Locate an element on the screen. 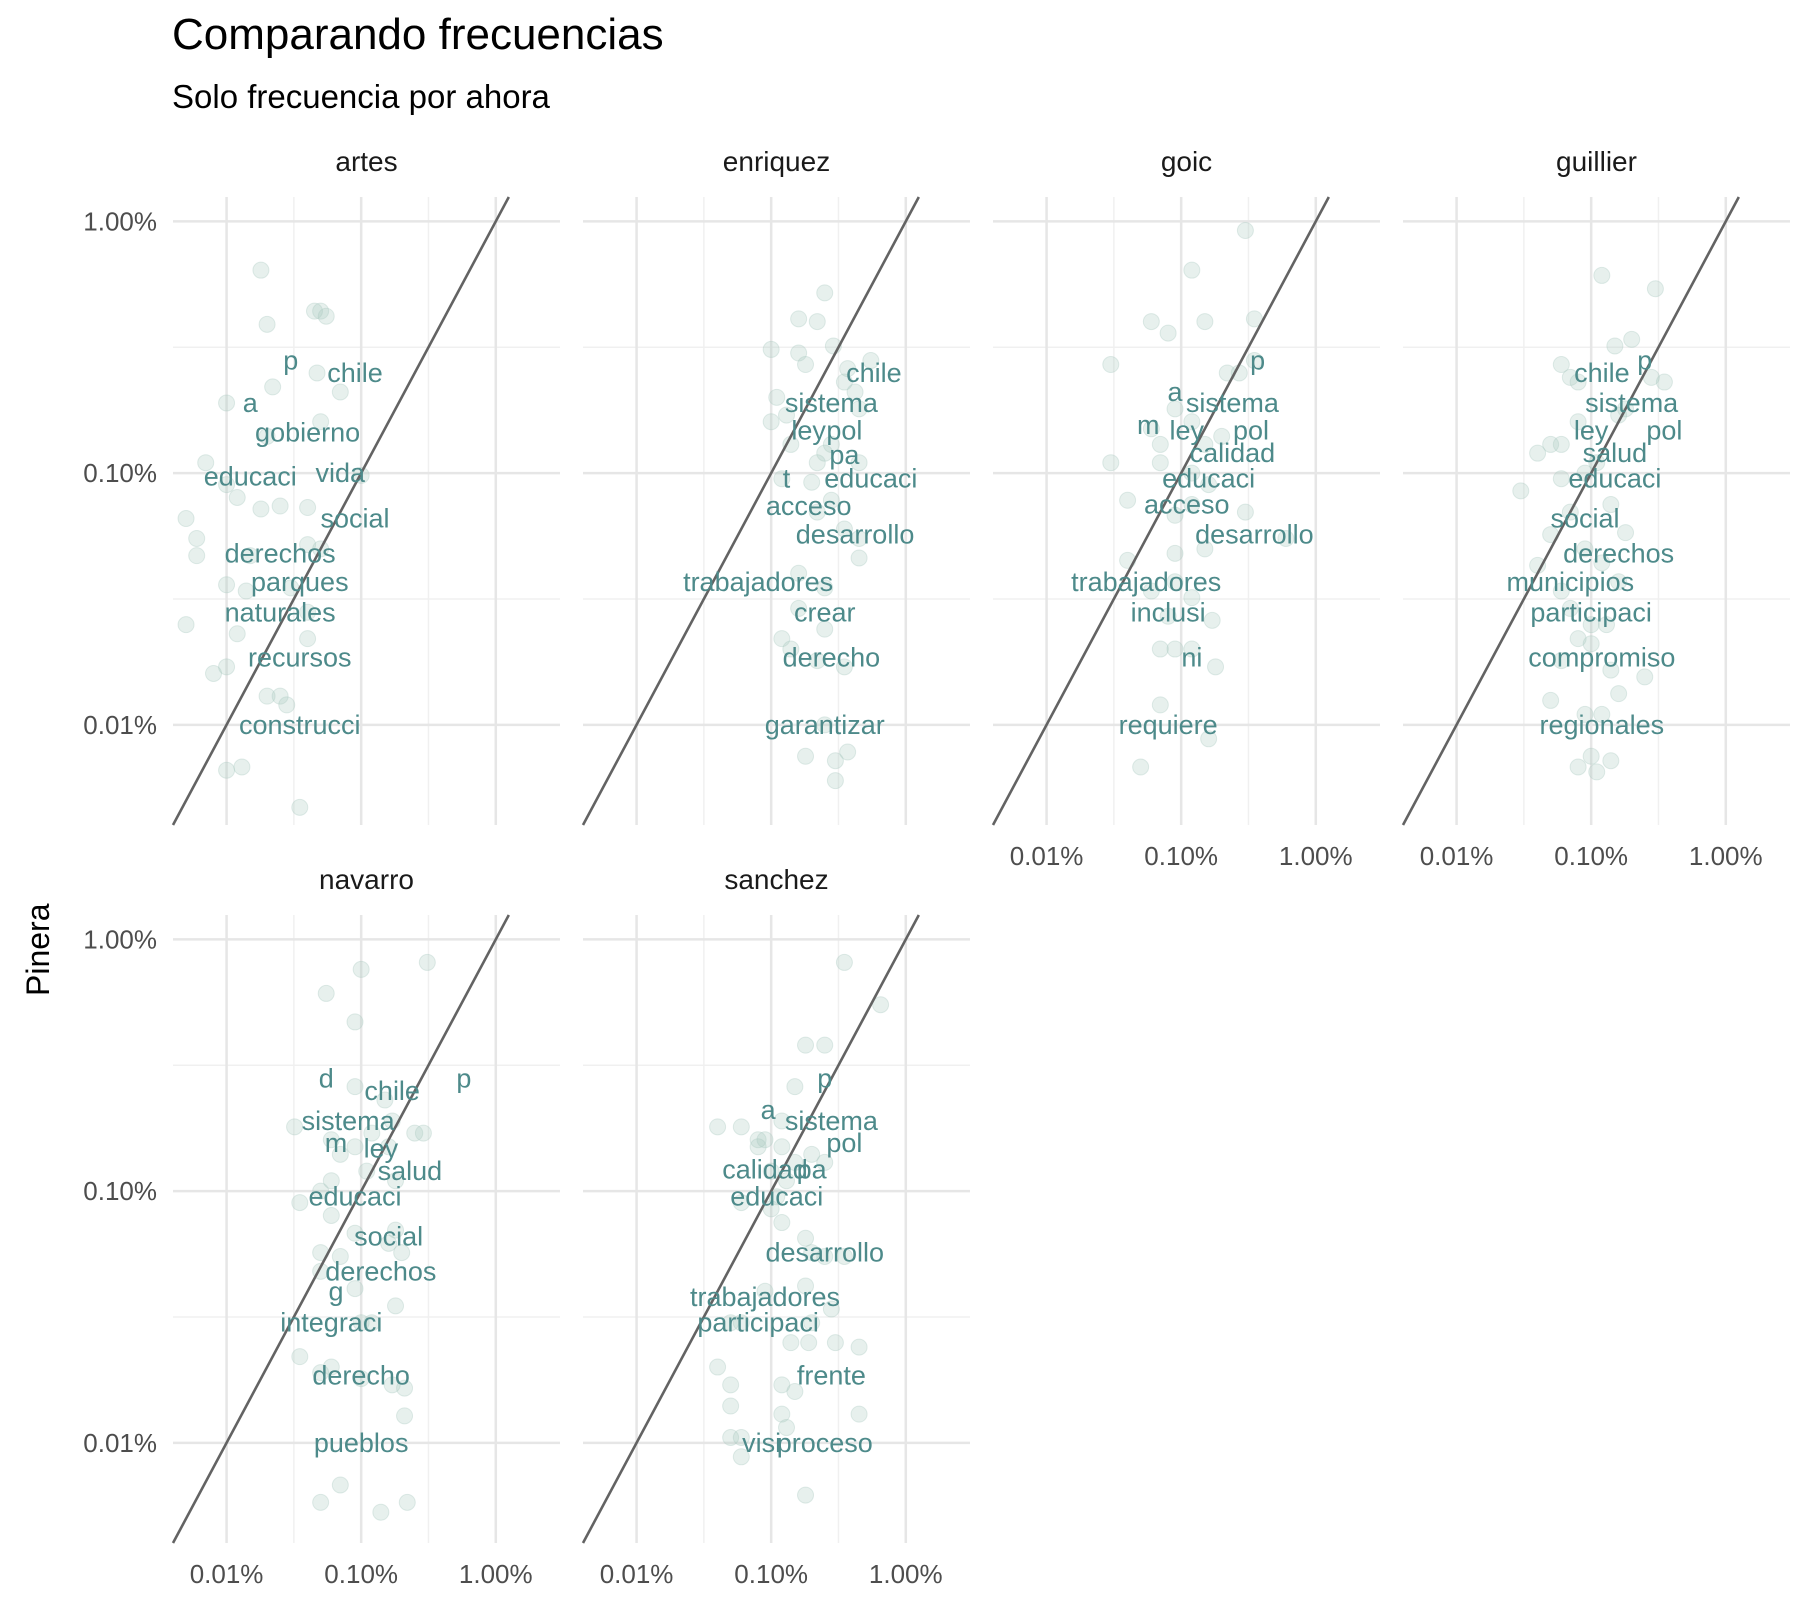 The image size is (1800, 1600). word-label: social is located at coordinates (1584, 519).